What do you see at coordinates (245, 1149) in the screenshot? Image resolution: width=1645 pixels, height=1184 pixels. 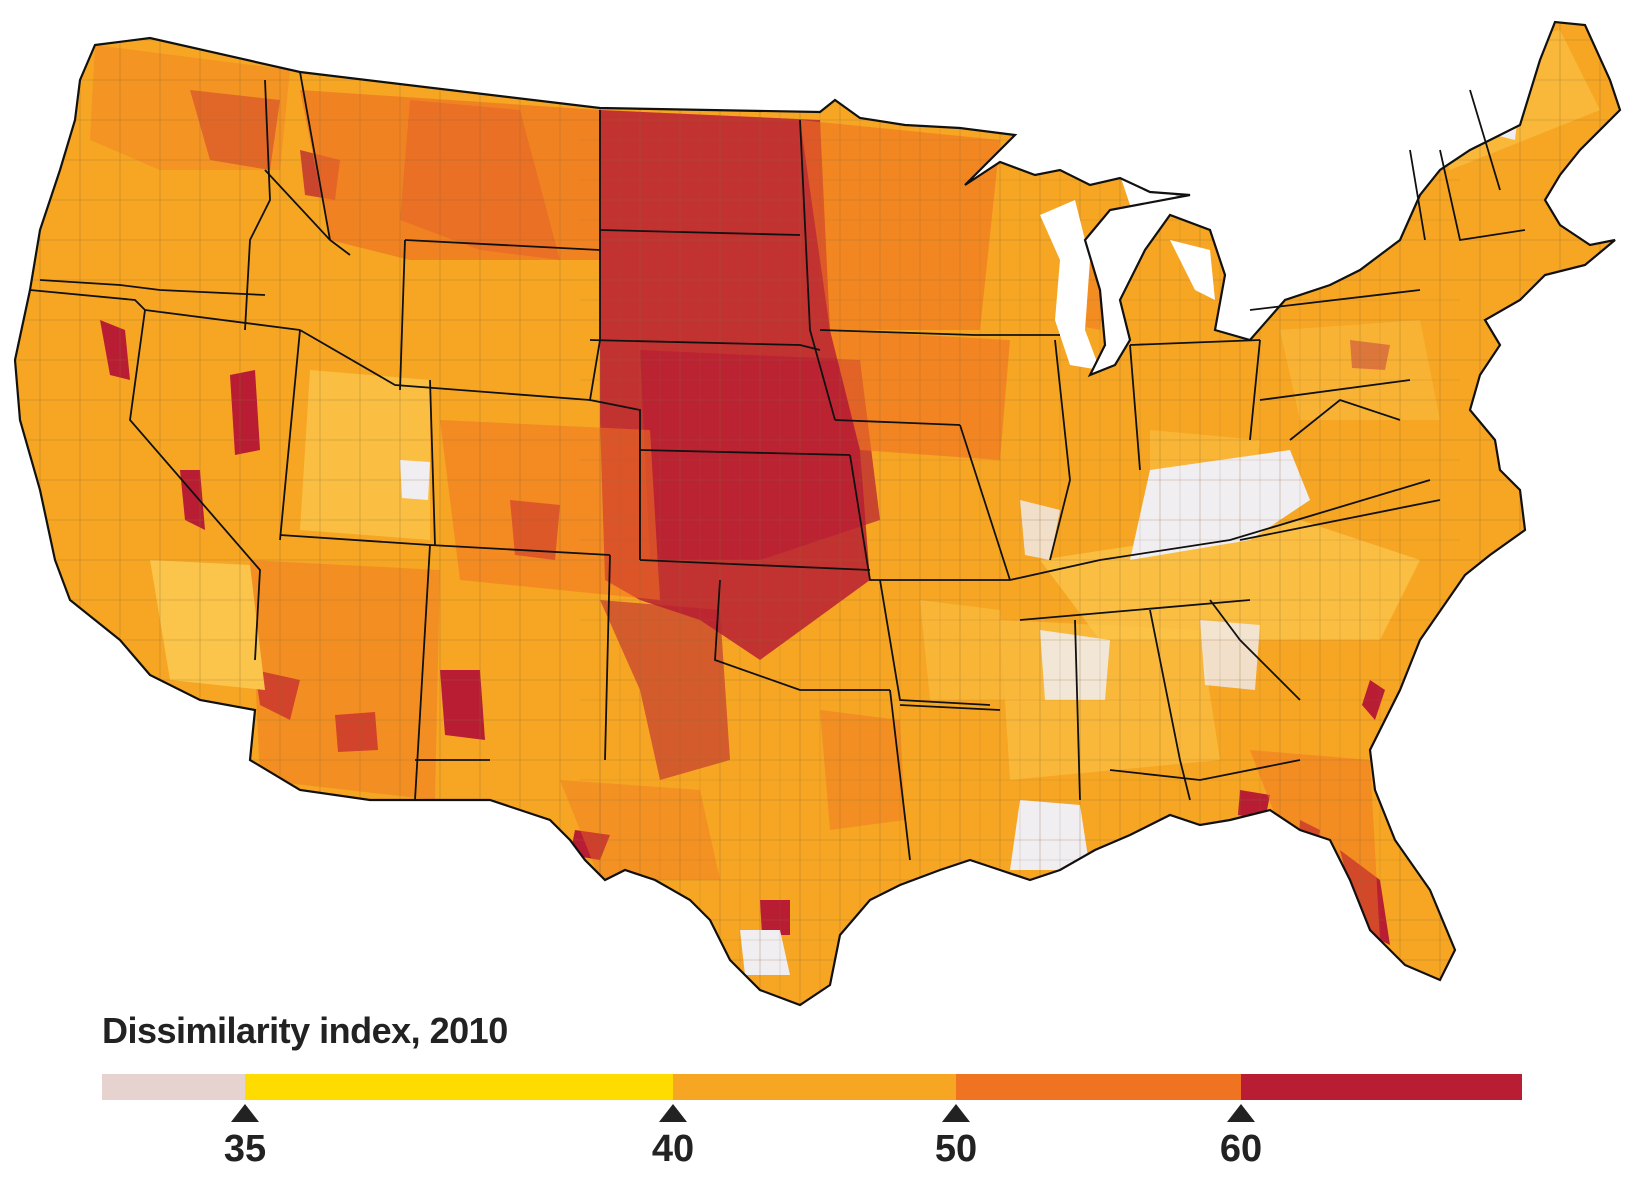 I see `legend-tick-label: 35` at bounding box center [245, 1149].